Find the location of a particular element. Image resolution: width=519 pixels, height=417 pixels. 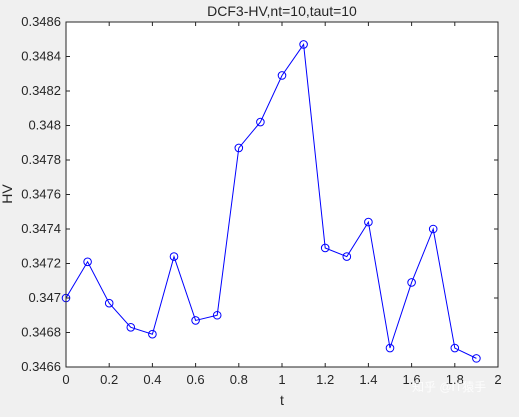

x-tick-label: 2 is located at coordinates (497, 379).